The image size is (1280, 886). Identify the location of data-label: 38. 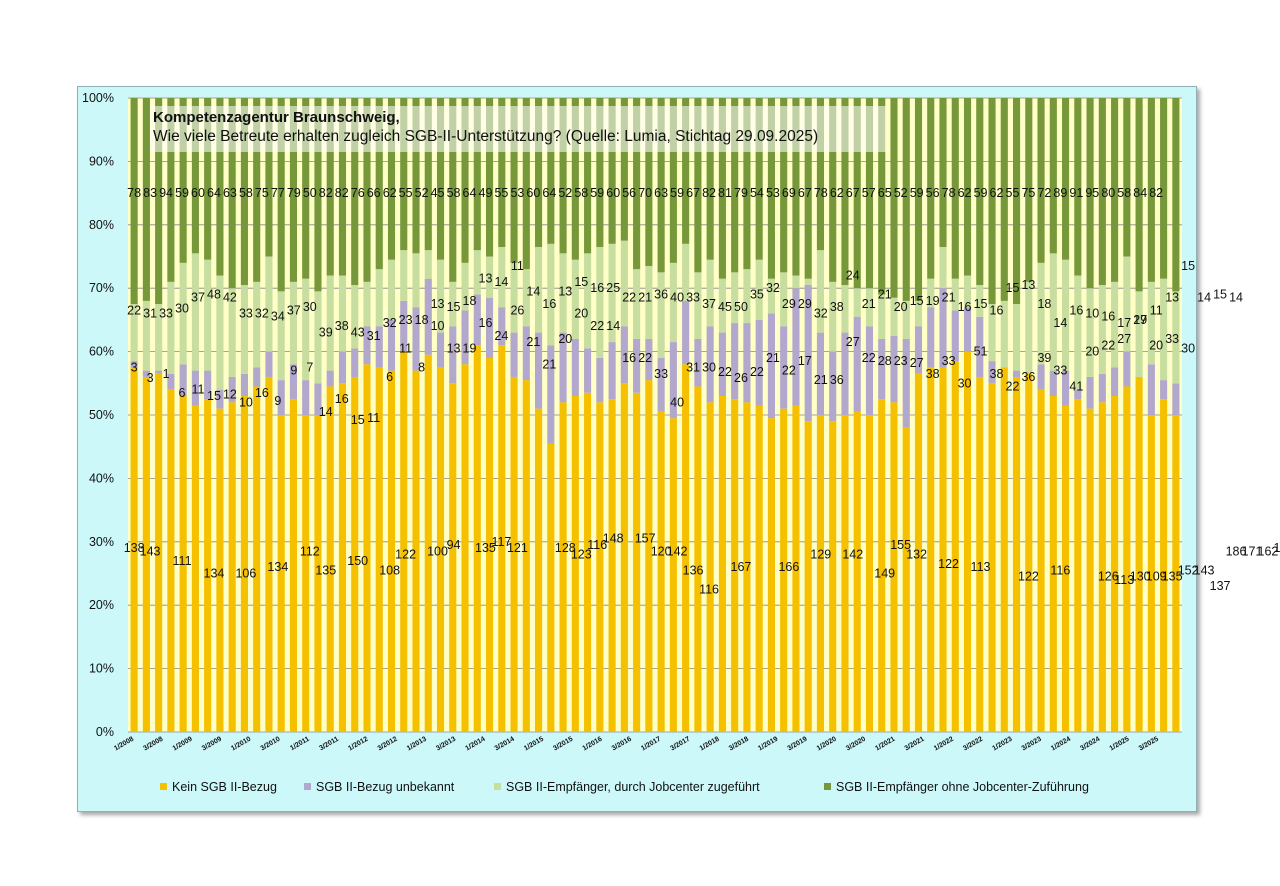
(342, 326).